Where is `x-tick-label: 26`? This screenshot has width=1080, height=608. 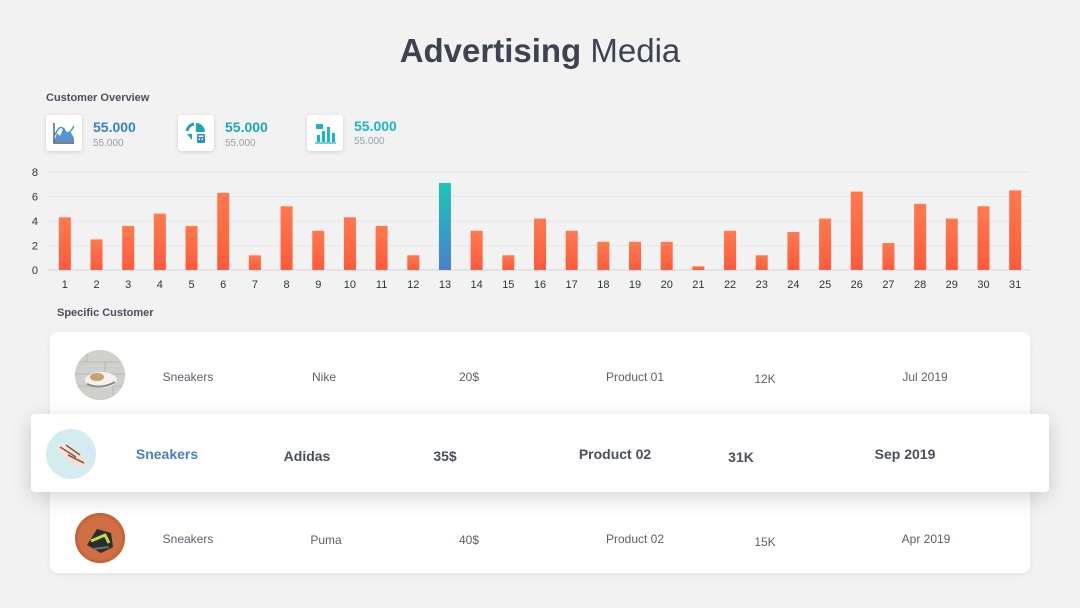 x-tick-label: 26 is located at coordinates (857, 285).